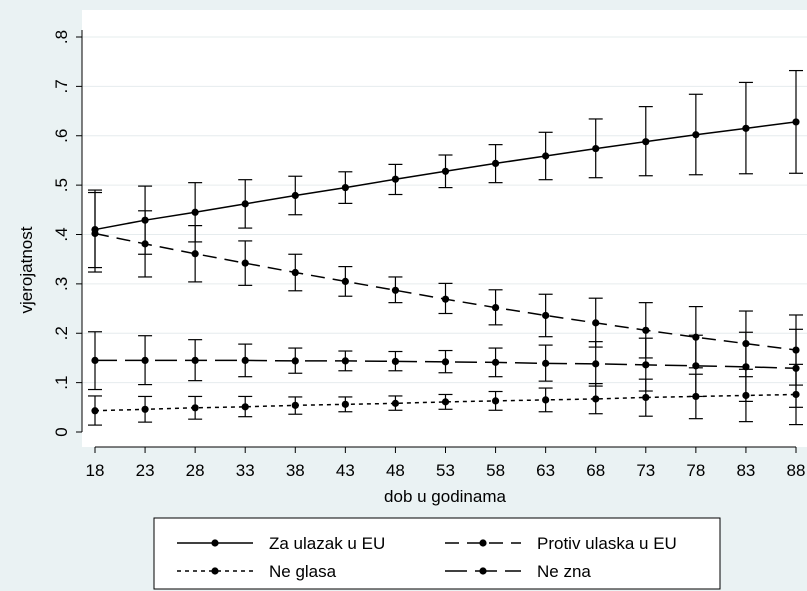  I want to click on x-tick-label: 48, so click(395, 470).